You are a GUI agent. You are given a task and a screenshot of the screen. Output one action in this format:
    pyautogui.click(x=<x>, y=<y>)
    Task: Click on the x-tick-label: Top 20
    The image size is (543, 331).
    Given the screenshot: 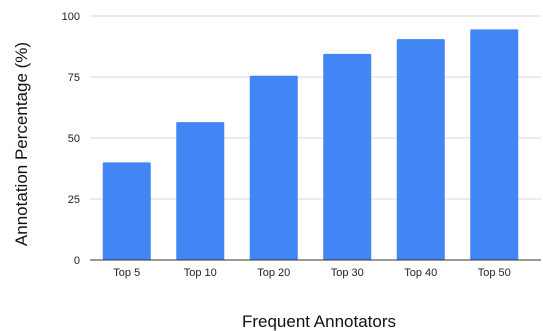 What is the action you would take?
    pyautogui.click(x=273, y=273)
    